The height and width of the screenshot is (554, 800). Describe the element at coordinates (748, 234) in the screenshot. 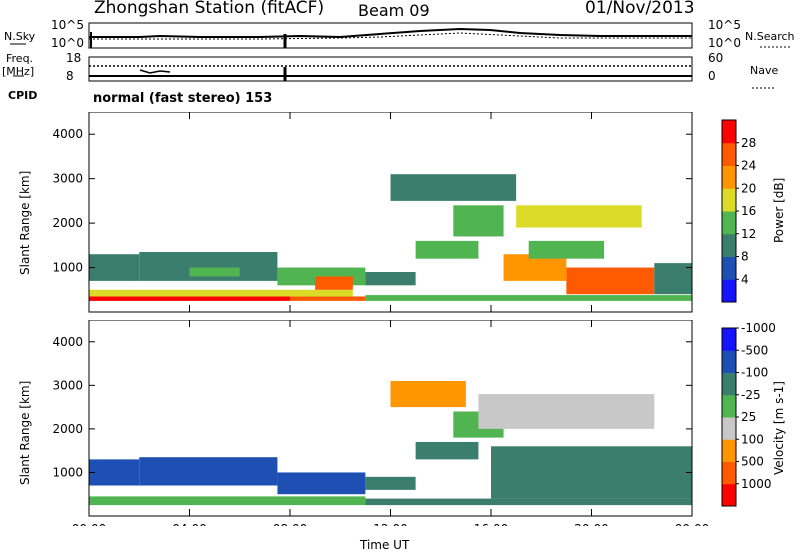

I see `colorbar-tick-label: 12` at that location.